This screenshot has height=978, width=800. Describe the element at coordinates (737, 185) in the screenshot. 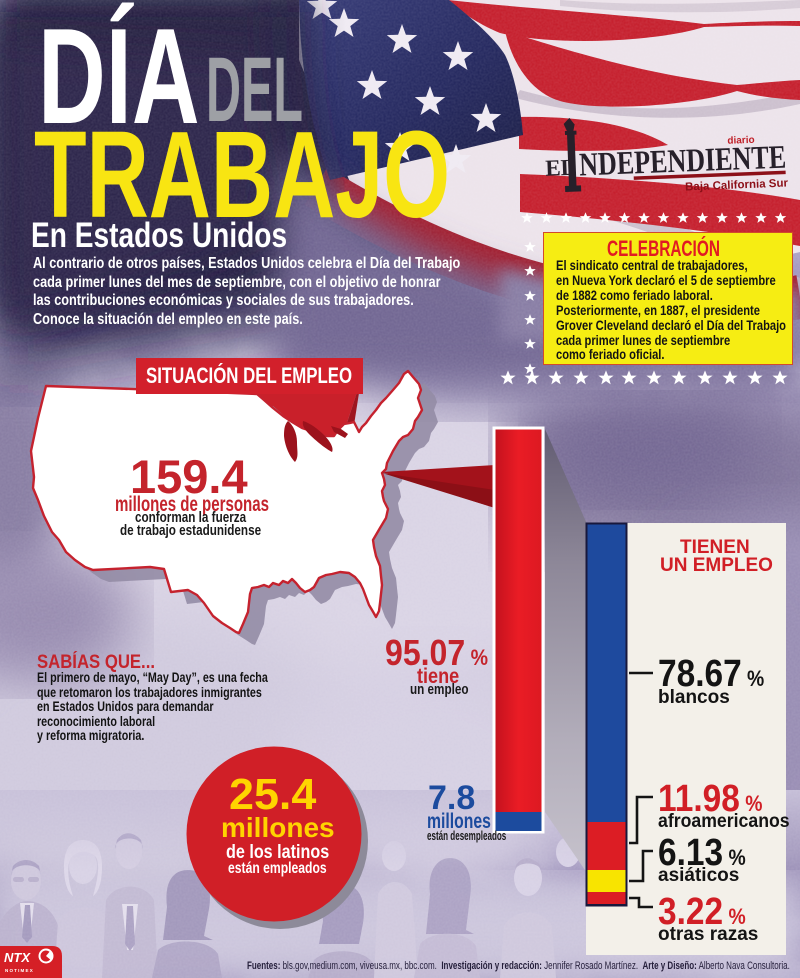

I see `svg-text: Baja California Sur` at that location.